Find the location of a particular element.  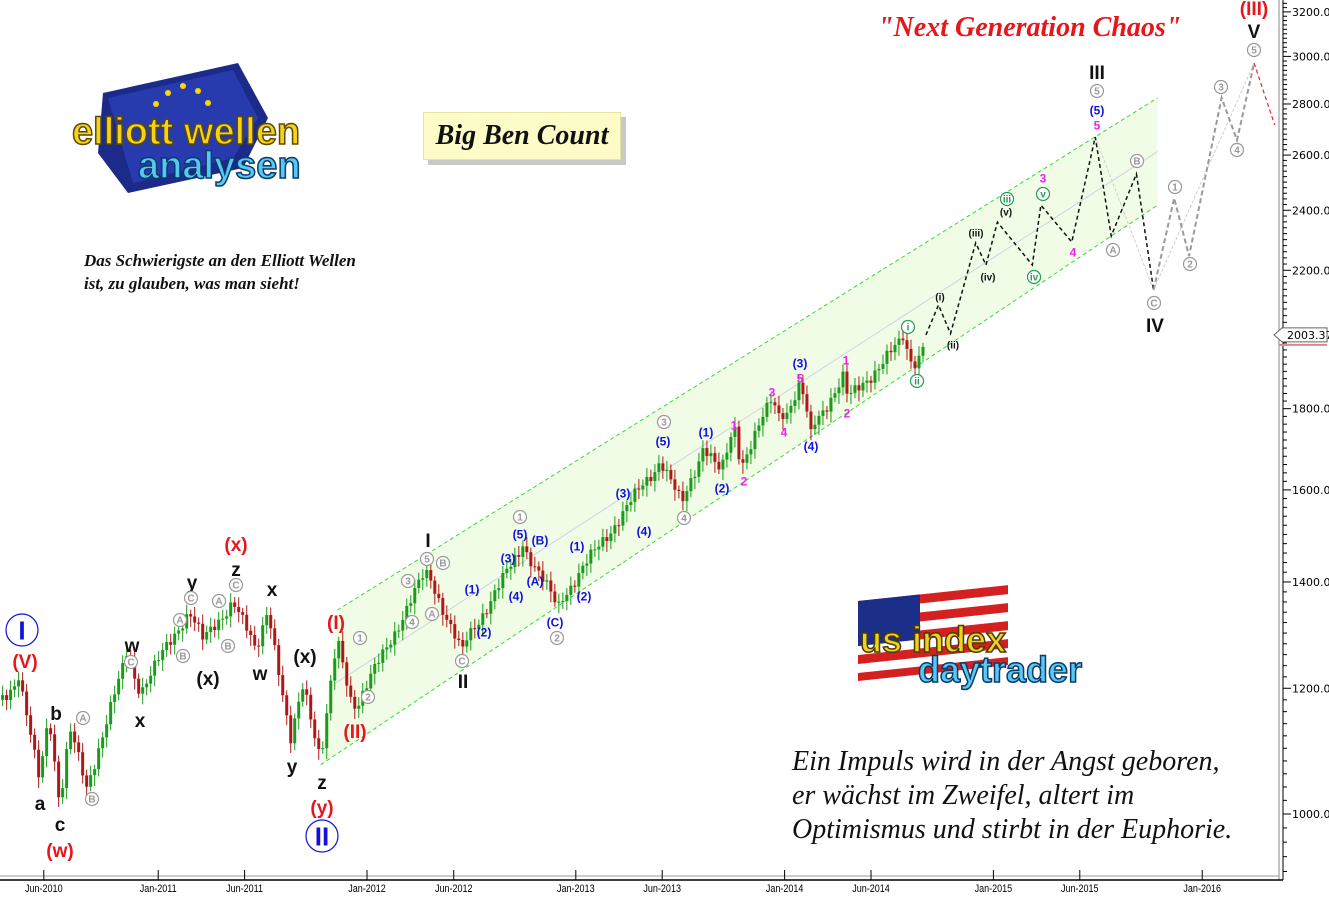

wave-label: 1 is located at coordinates (520, 517).